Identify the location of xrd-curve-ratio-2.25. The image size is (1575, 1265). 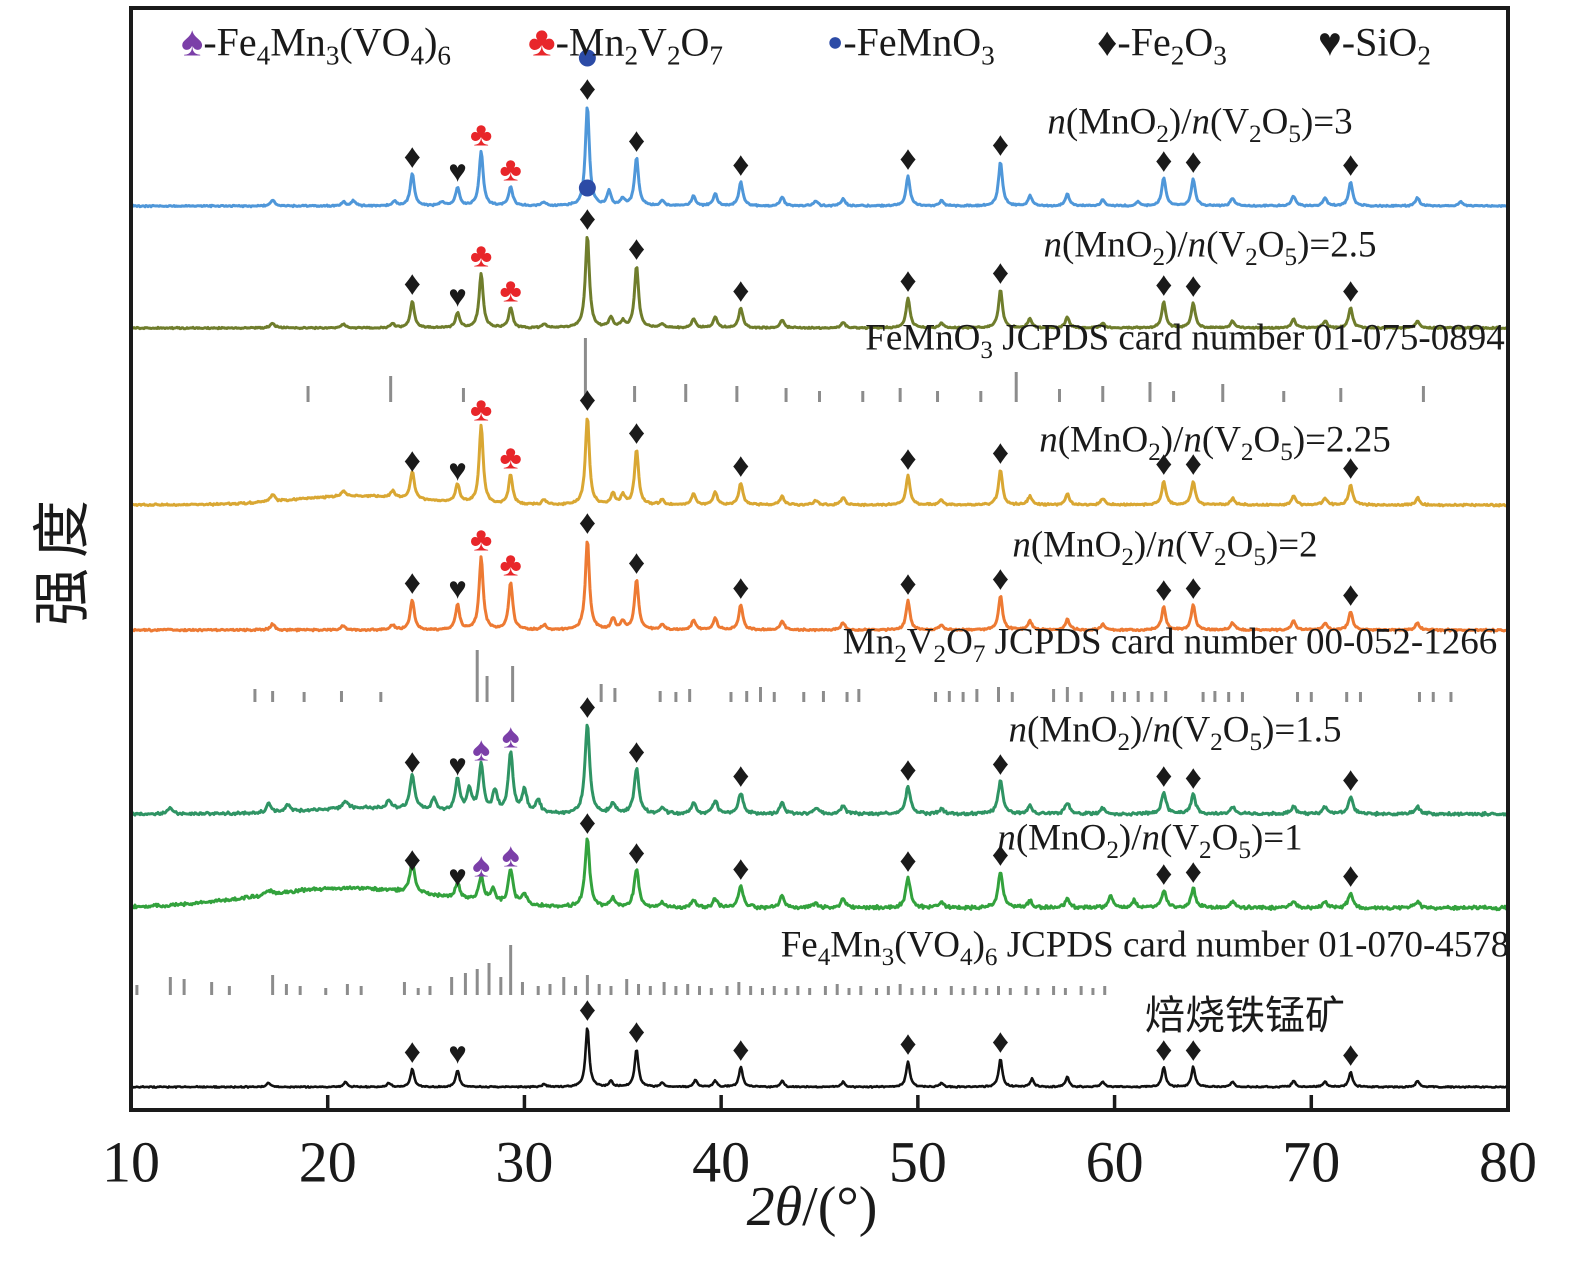
(819, 462).